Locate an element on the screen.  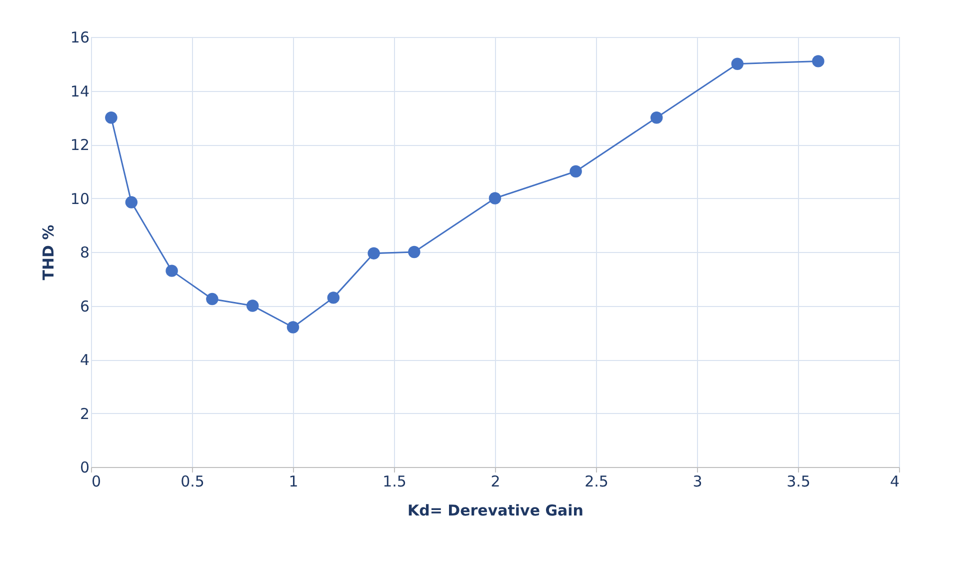
x-tick-label: 2 is located at coordinates (495, 481).